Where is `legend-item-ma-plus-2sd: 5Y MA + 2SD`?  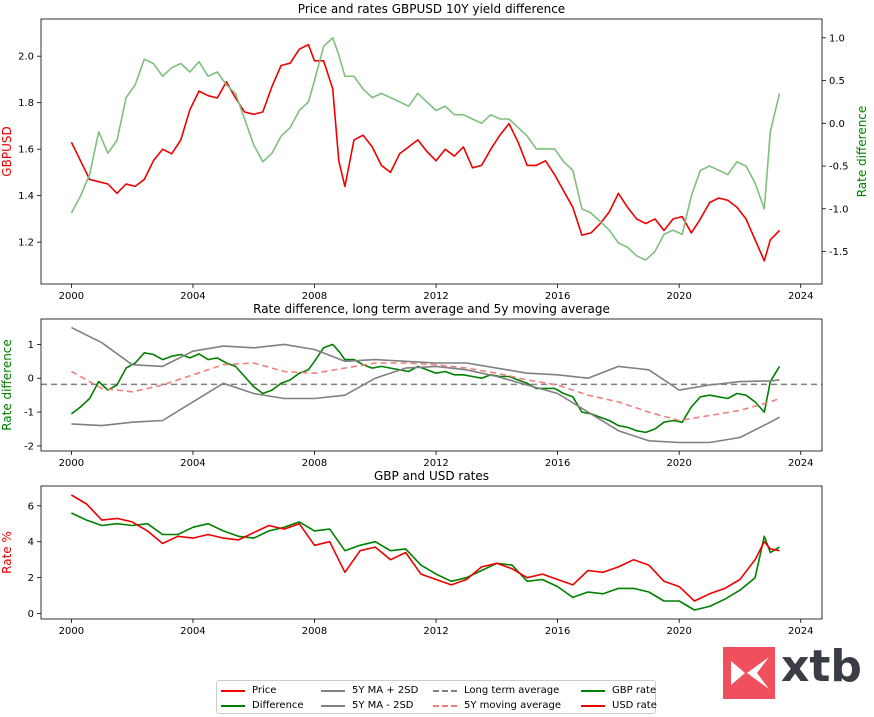
legend-item-ma-plus-2sd: 5Y MA + 2SD is located at coordinates (377, 690).